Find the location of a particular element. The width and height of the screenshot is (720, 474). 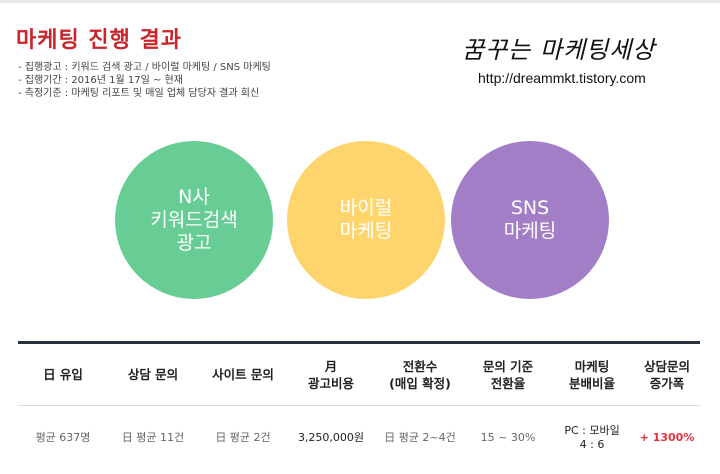

page-title: 마케팅 진행 결과 is located at coordinates (99, 40).